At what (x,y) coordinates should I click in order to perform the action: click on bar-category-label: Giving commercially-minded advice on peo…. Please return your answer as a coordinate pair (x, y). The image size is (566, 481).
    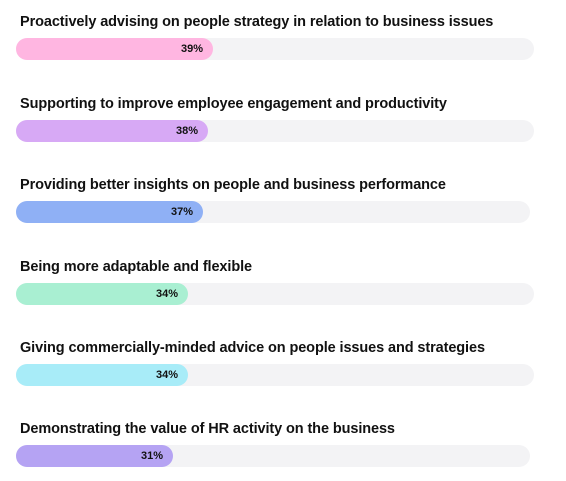
    Looking at the image, I should click on (252, 348).